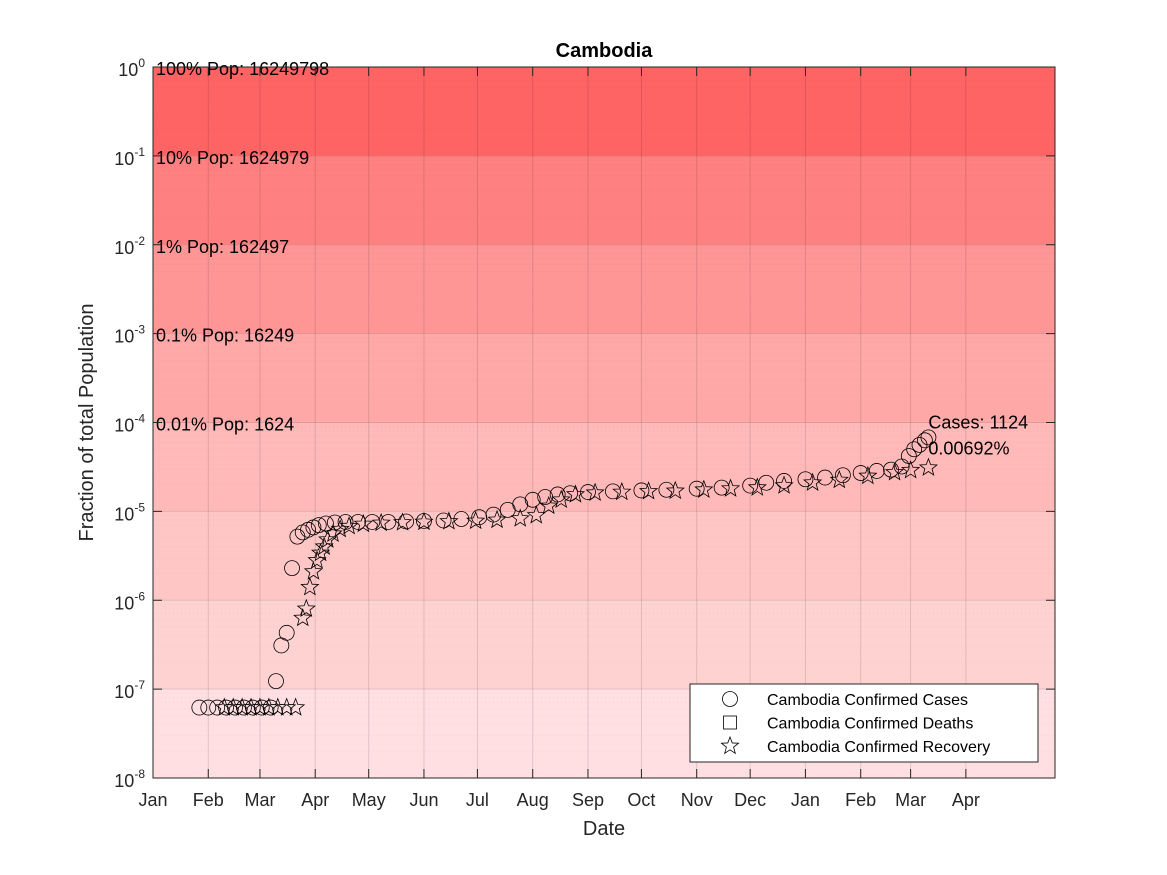 The width and height of the screenshot is (1167, 875). What do you see at coordinates (139, 596) in the screenshot?
I see `y-tick-exponent: -6` at bounding box center [139, 596].